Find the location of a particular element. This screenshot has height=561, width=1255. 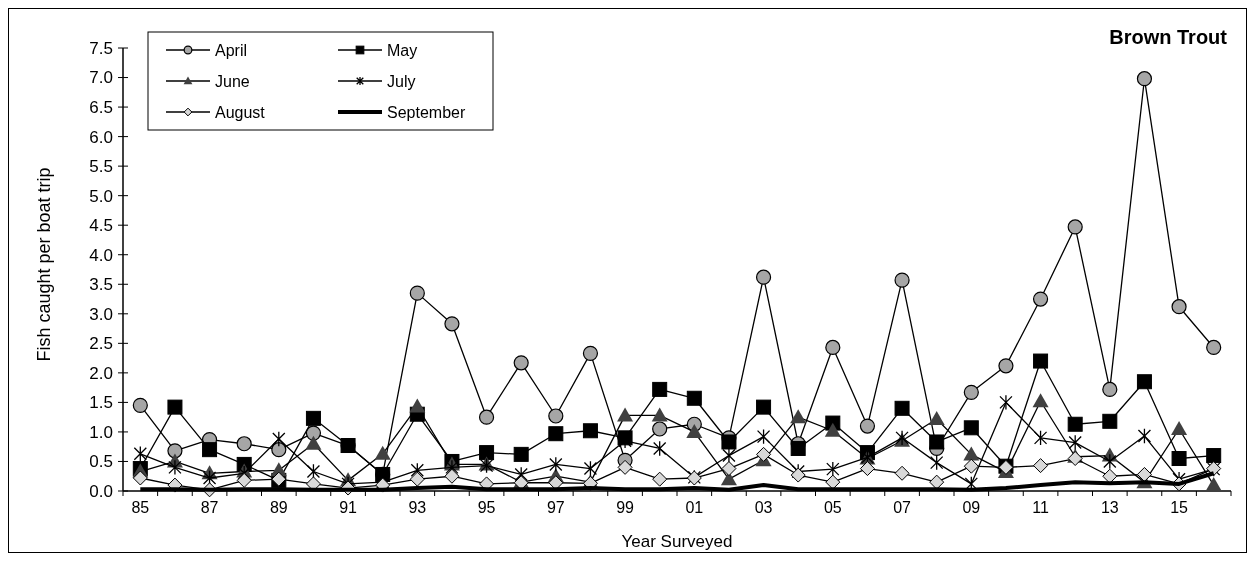

x-tick-label: 13 is located at coordinates (1109, 507).